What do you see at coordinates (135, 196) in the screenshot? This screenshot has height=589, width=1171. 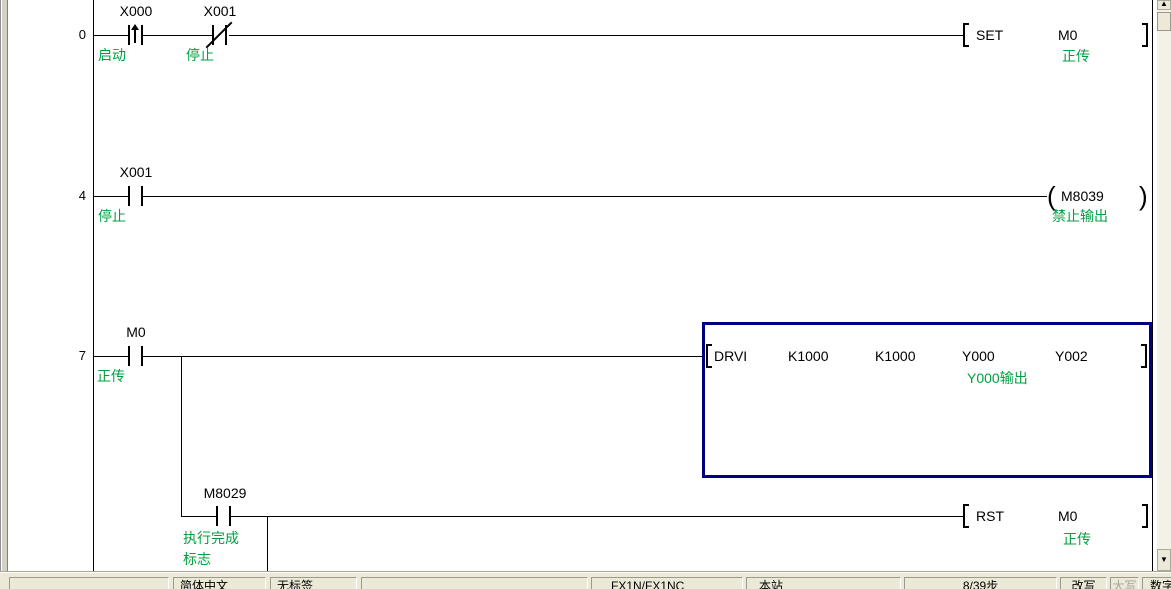 I see `contact-no-x001` at bounding box center [135, 196].